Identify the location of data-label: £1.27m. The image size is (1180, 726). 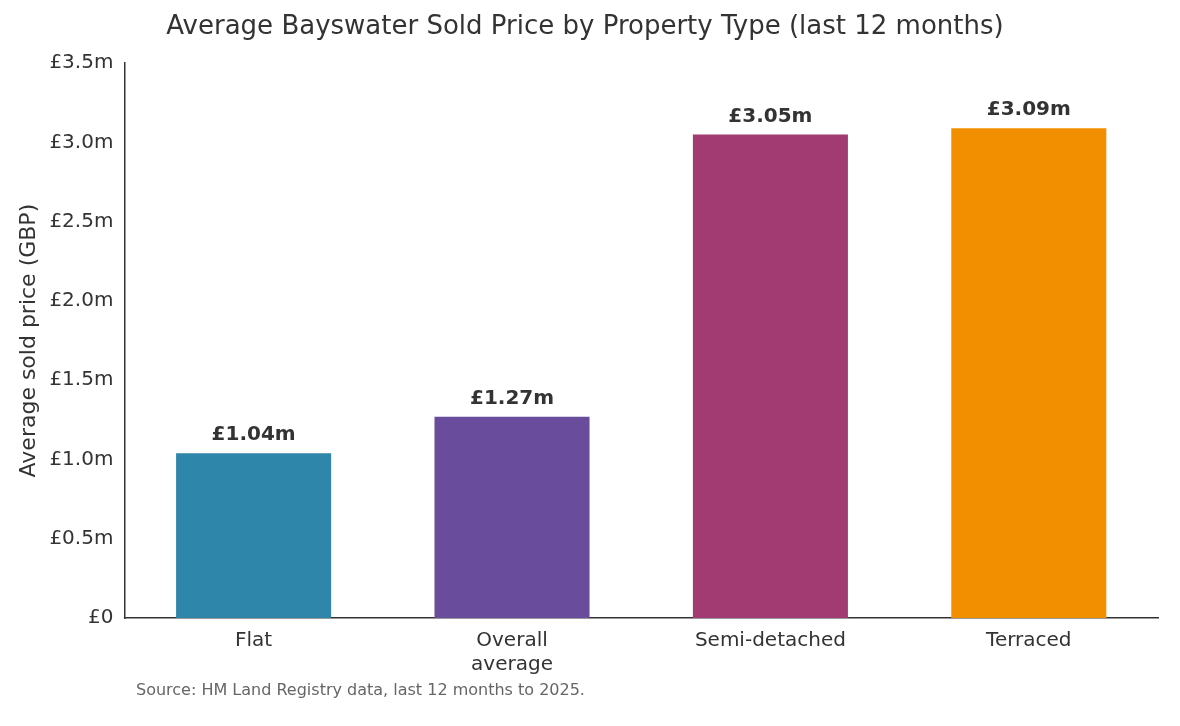
(512, 396).